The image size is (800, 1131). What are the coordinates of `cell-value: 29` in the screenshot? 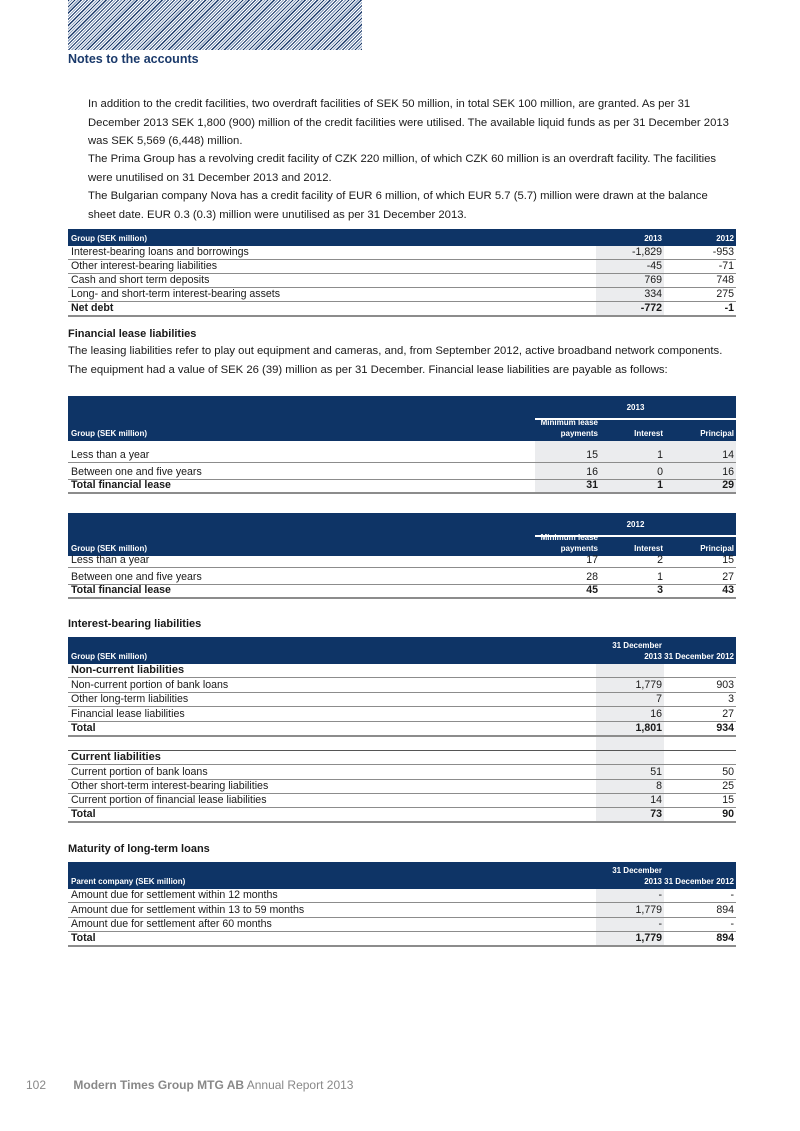 It's located at (728, 485).